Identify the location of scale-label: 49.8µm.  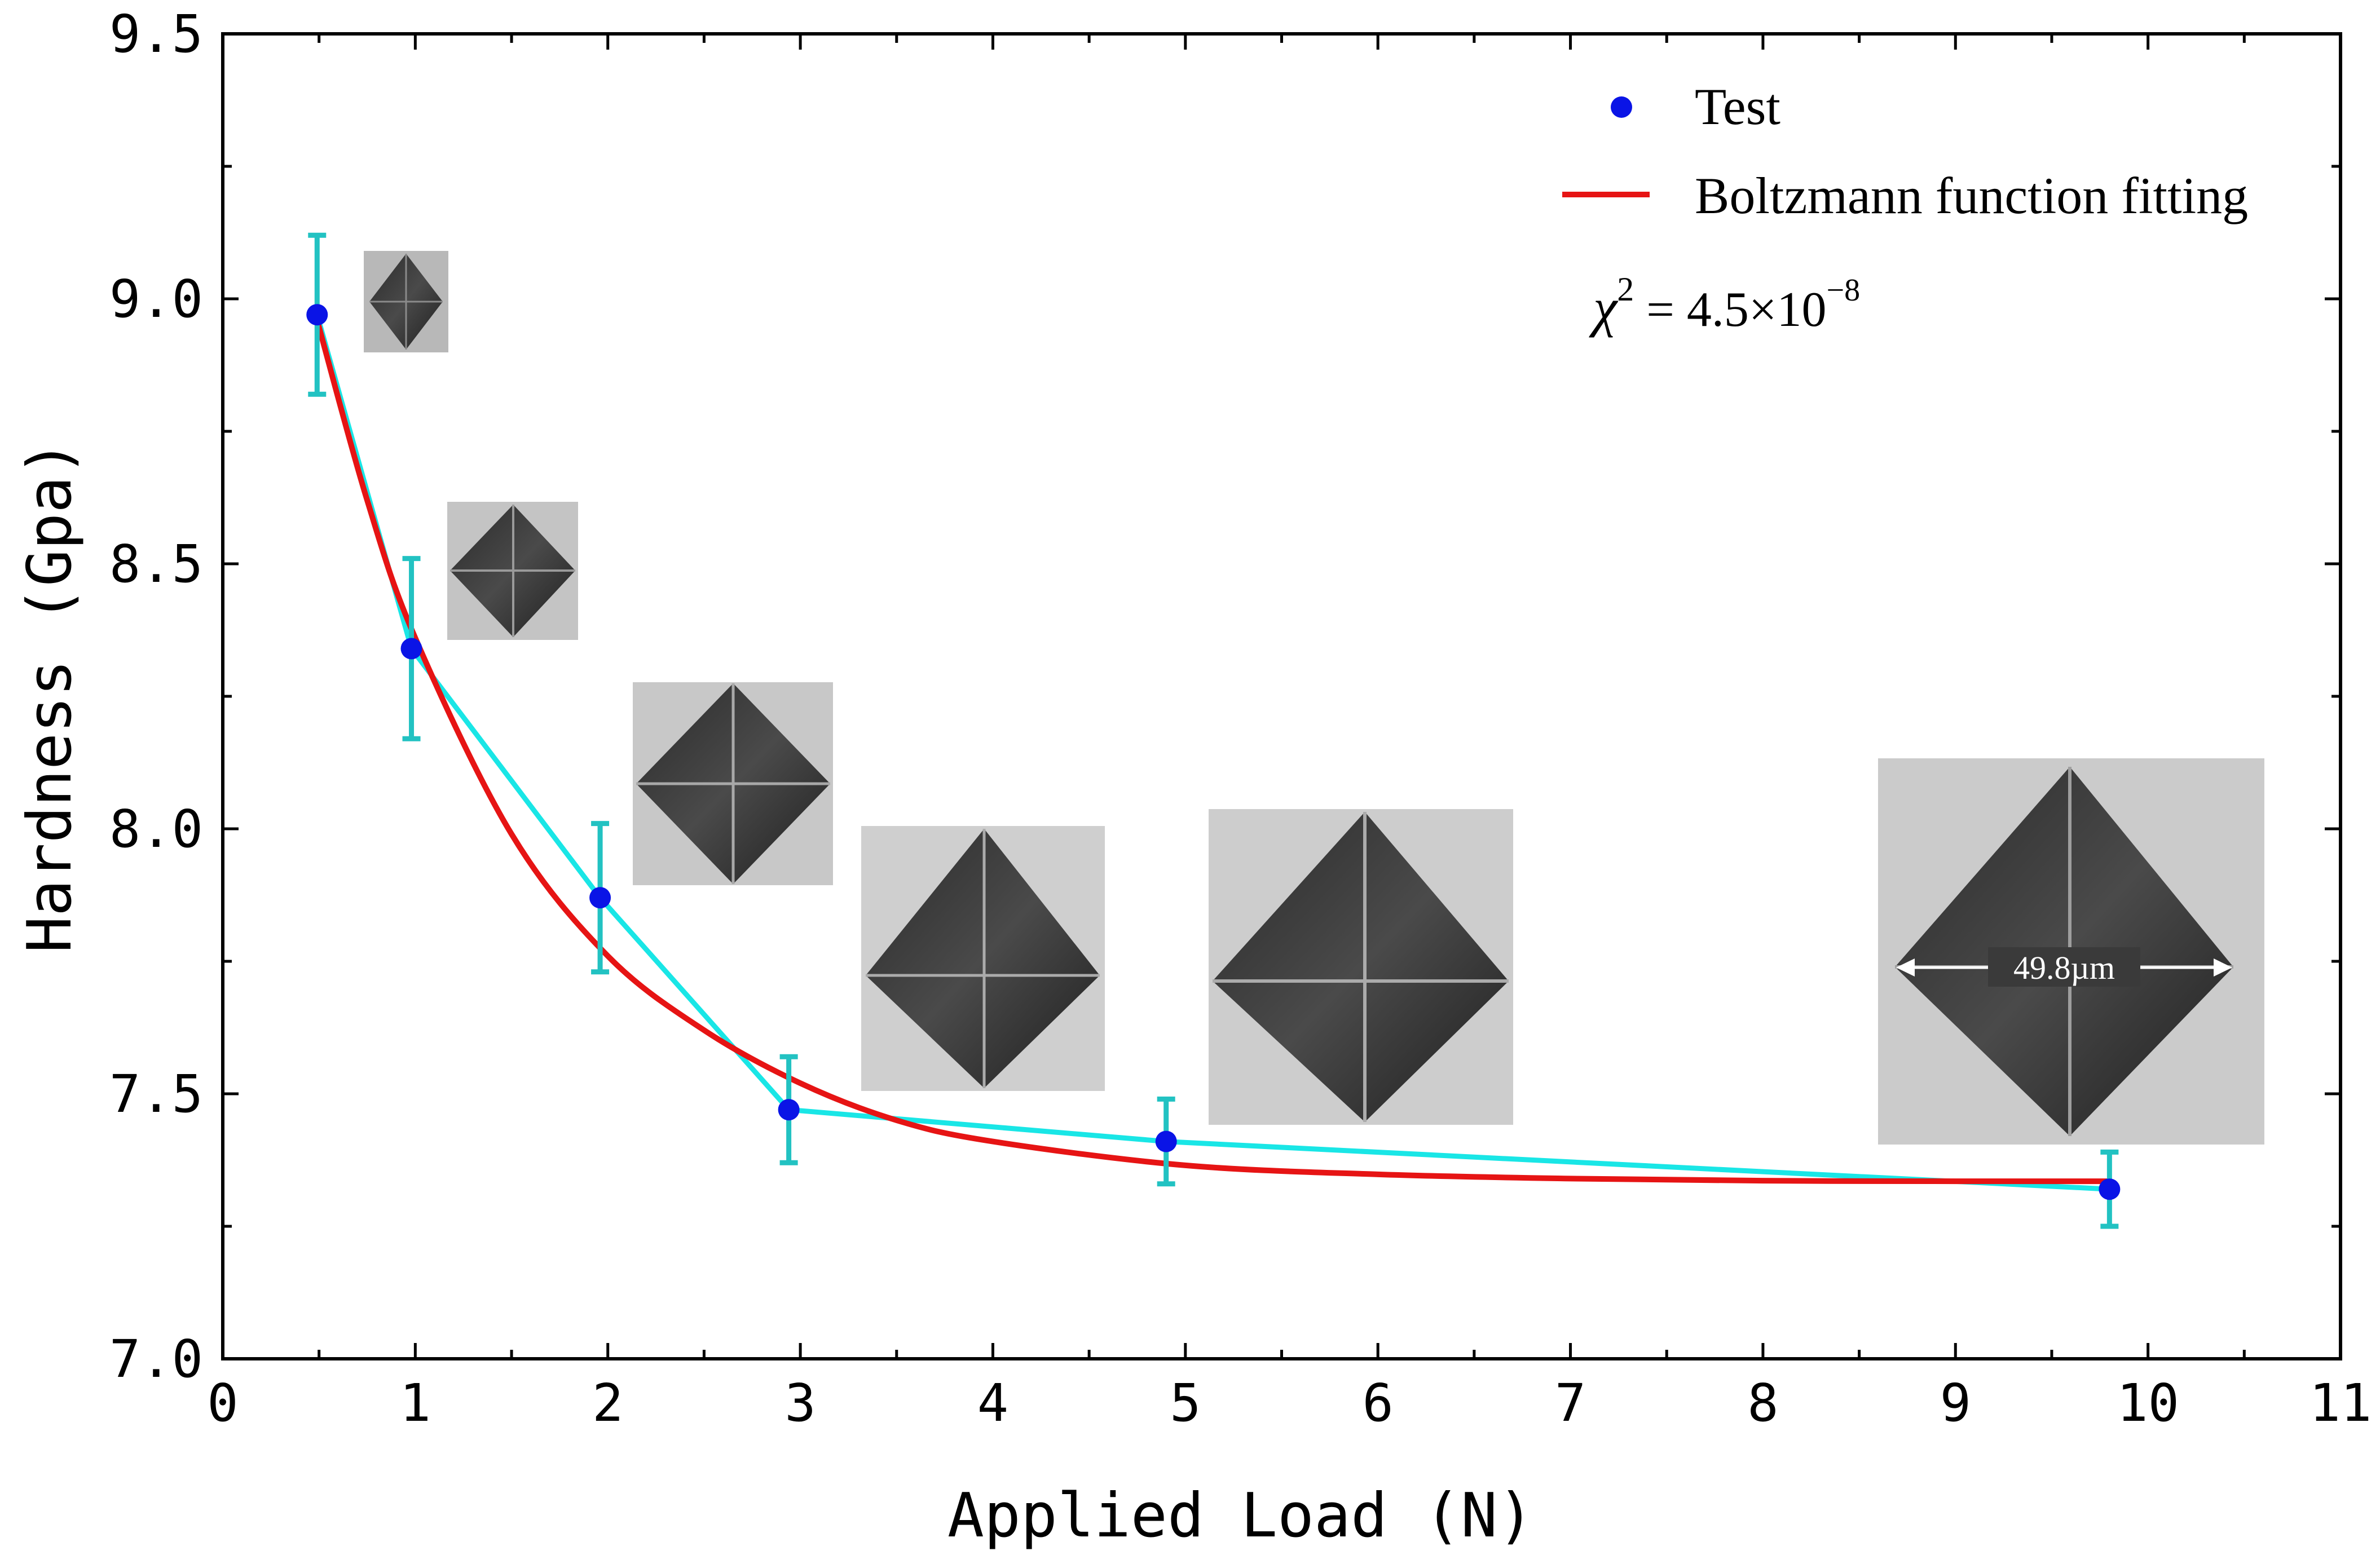
(2064, 967).